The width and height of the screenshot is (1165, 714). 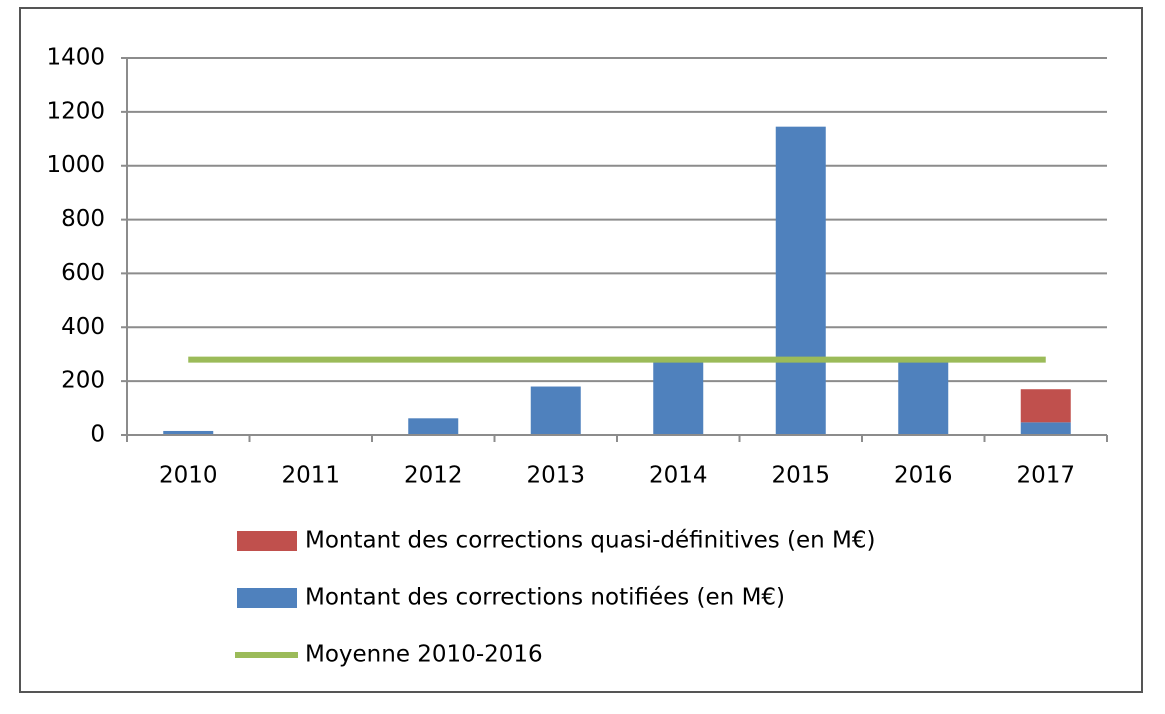 What do you see at coordinates (310, 476) in the screenshot?
I see `x-tick-label: 2011` at bounding box center [310, 476].